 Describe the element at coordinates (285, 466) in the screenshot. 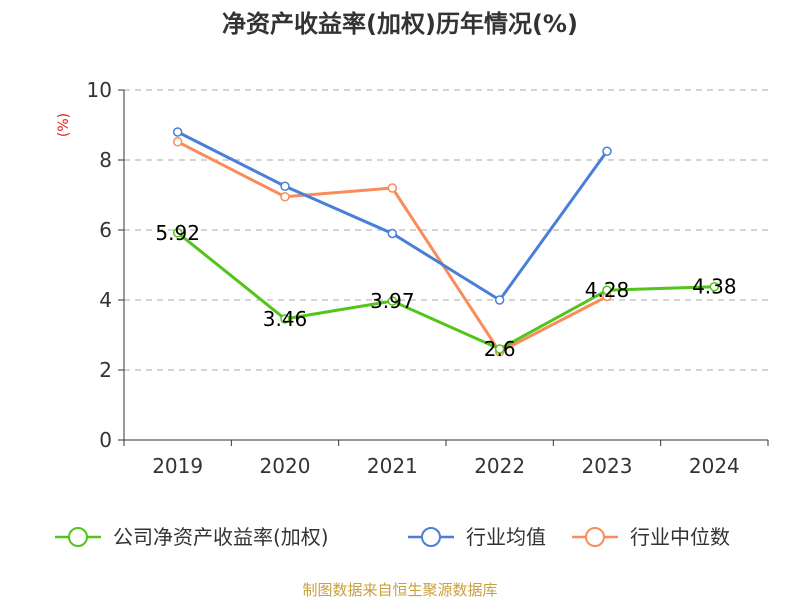

I see `x-tick-label: 2020` at that location.